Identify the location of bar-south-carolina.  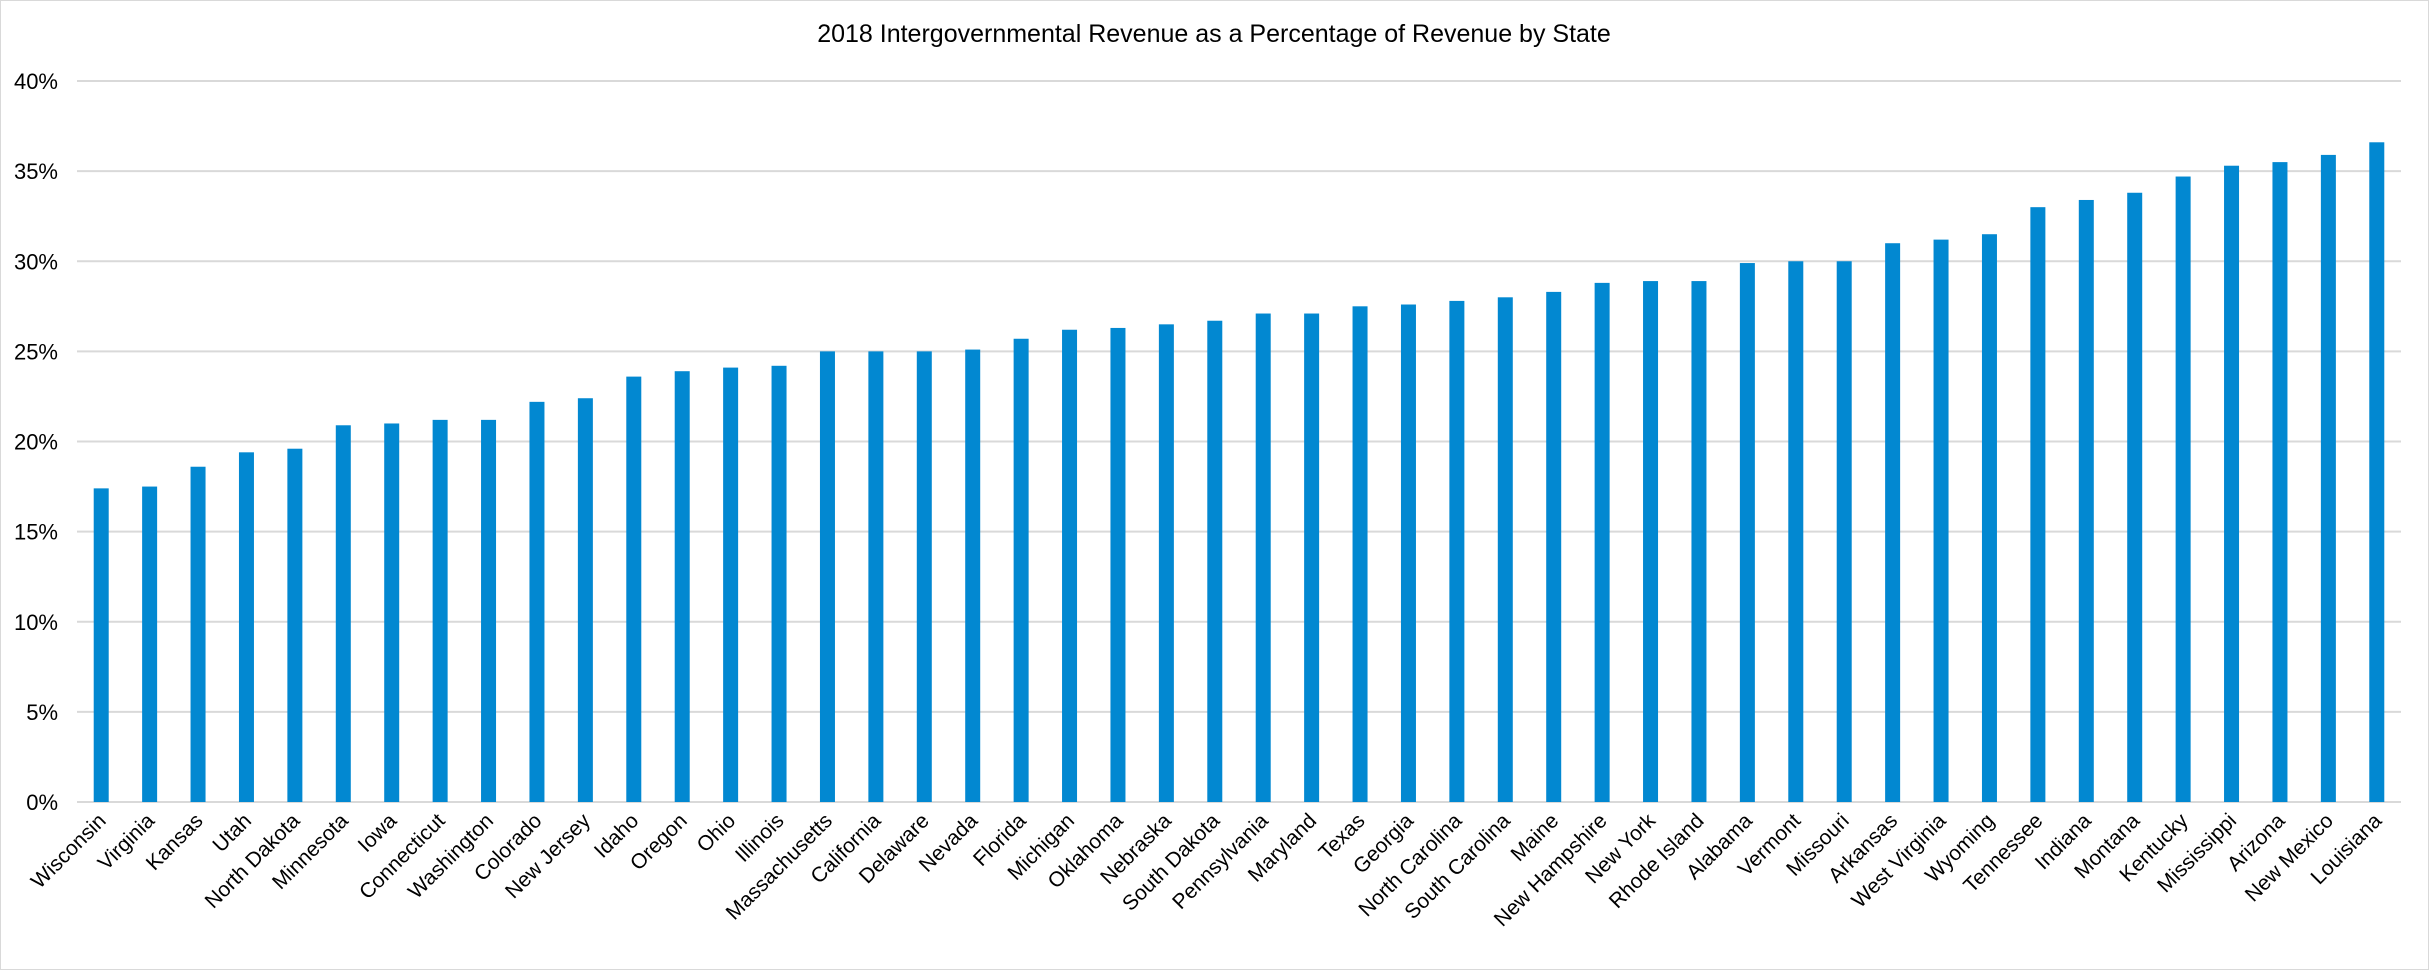
(1505, 549).